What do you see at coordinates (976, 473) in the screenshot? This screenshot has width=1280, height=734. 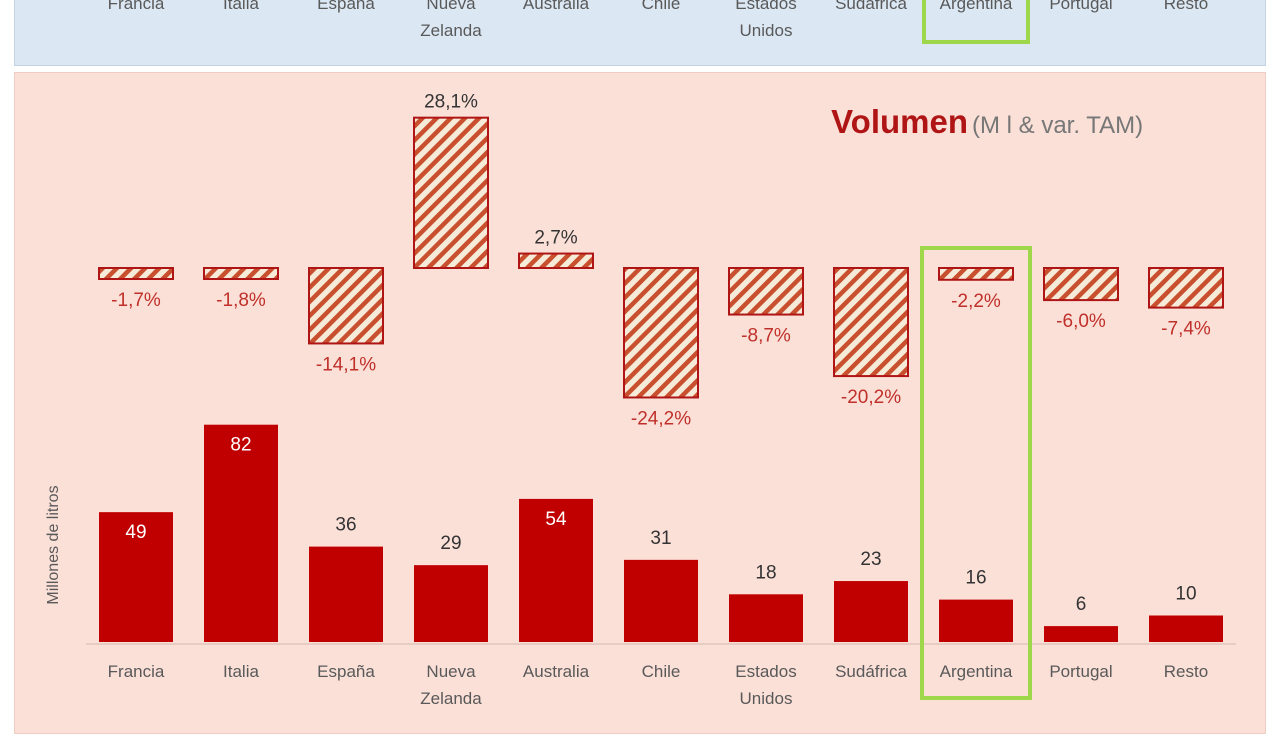 I see `highlight-box-argentina` at bounding box center [976, 473].